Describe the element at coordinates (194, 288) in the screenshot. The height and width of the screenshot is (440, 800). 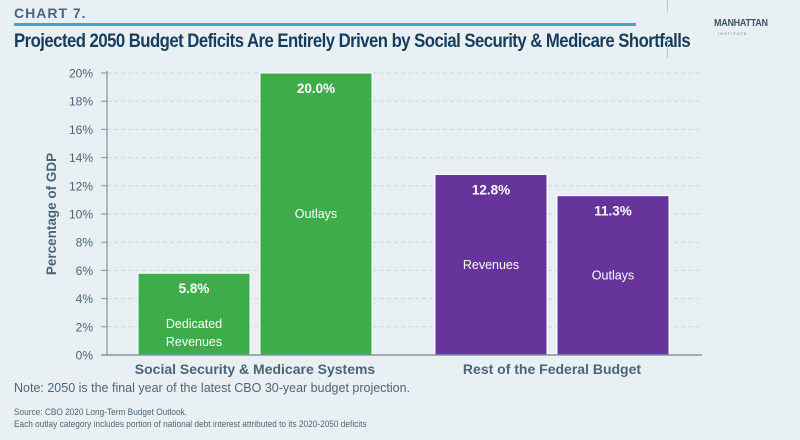
I see `bar-value-label: 5.8%` at that location.